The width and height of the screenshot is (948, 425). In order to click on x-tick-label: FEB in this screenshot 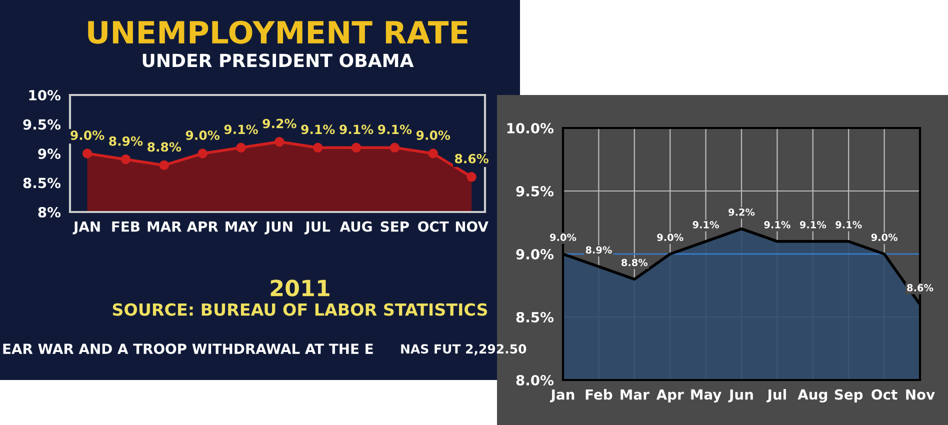, I will do `click(126, 226)`.